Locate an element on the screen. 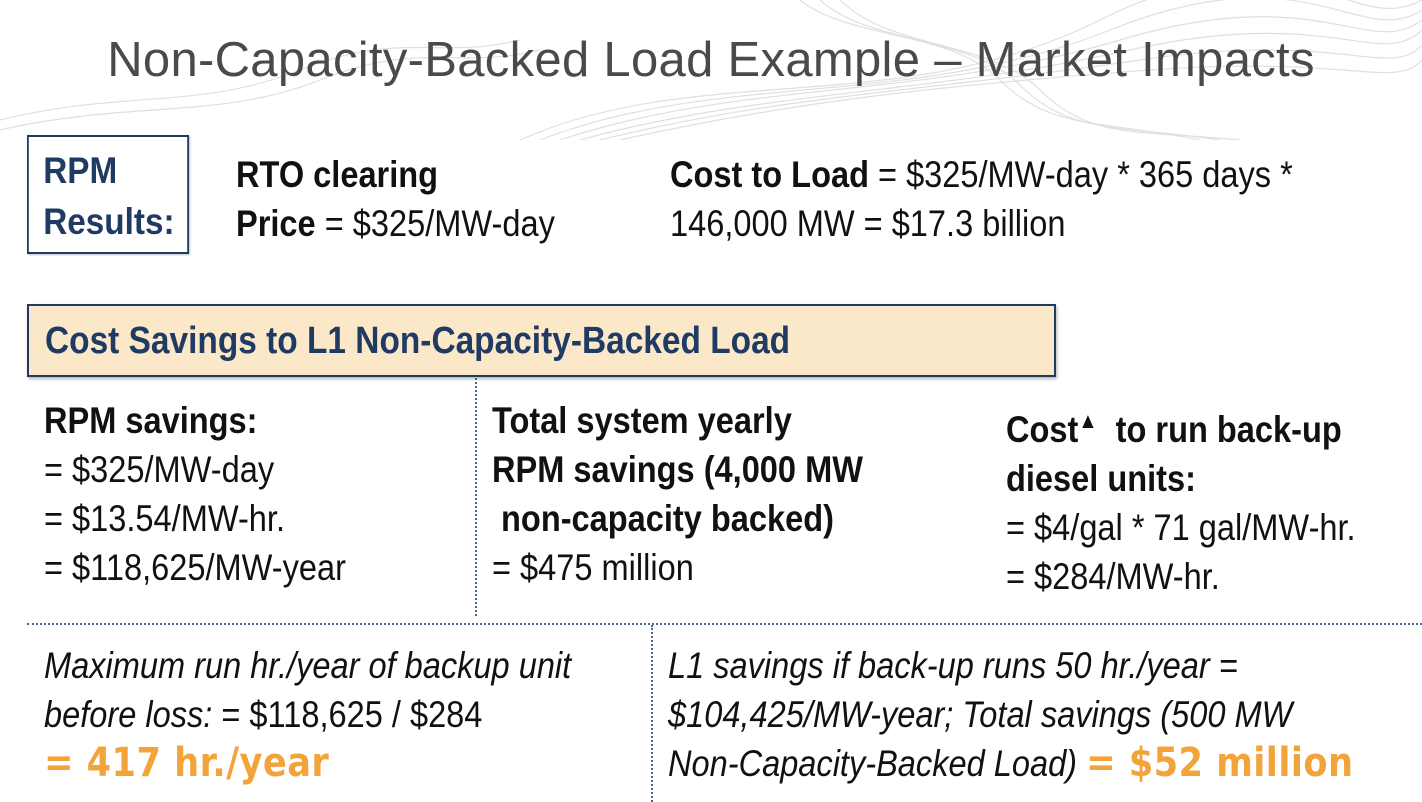 The height and width of the screenshot is (802, 1422). row-divider is located at coordinates (724, 624).